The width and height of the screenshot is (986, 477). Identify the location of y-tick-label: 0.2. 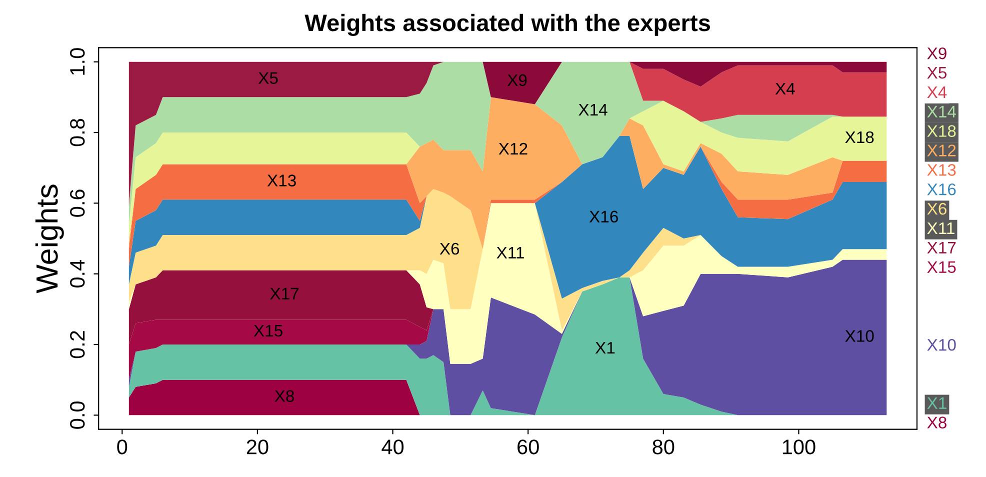
(77, 344).